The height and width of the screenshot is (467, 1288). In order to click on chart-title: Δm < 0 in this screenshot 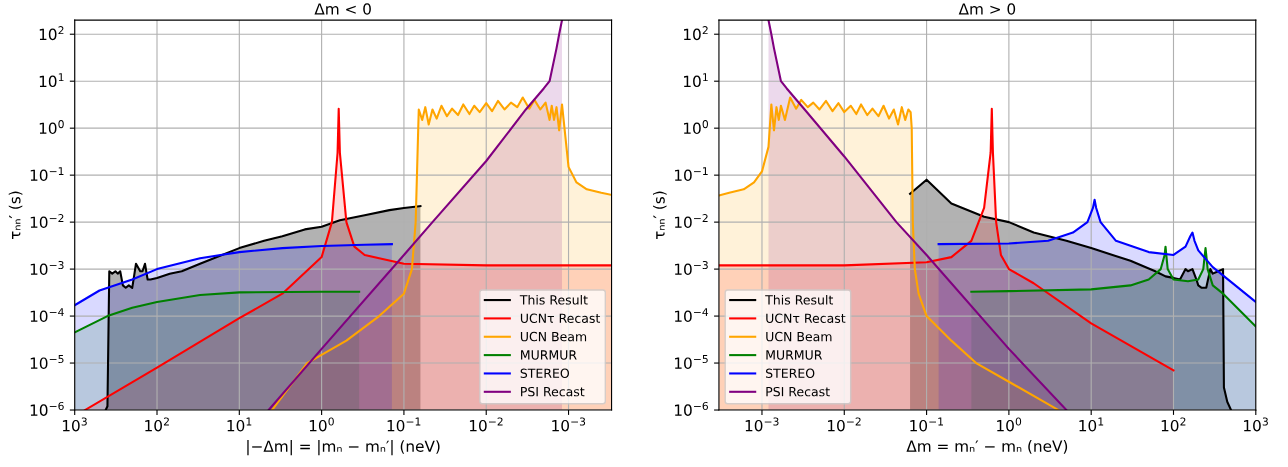, I will do `click(342, 9)`.